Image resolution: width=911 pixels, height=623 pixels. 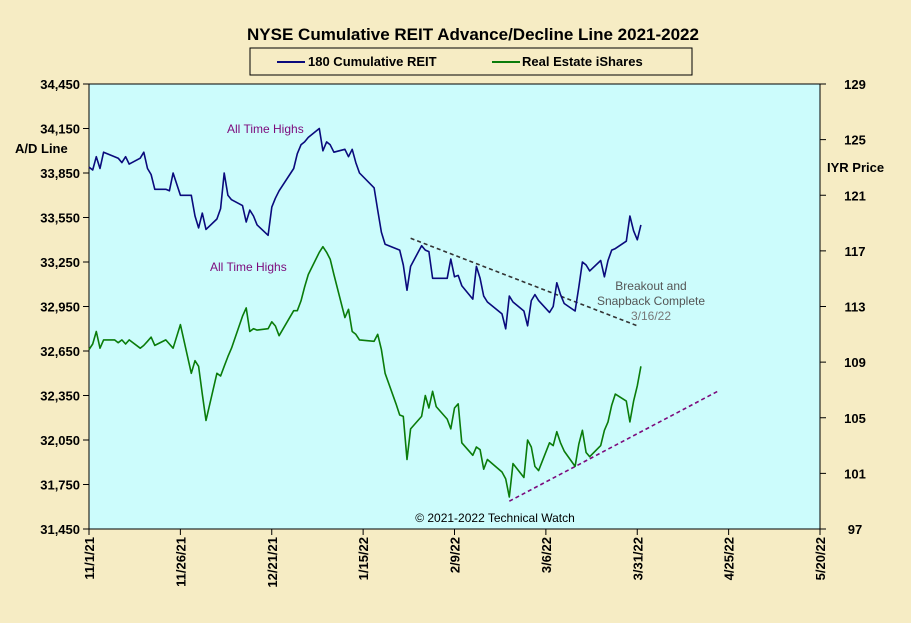 What do you see at coordinates (89, 558) in the screenshot?
I see `x-tick-label: 11/1/21` at bounding box center [89, 558].